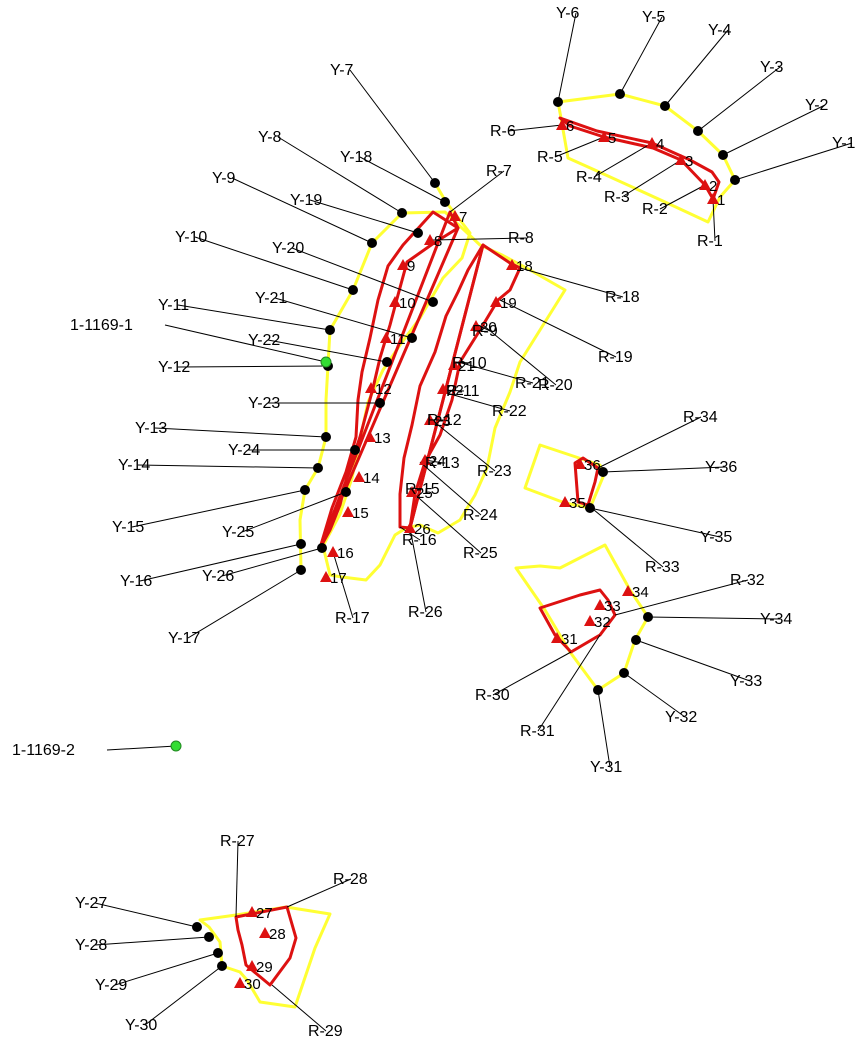 The height and width of the screenshot is (1044, 862). I want to click on y-point-label: Y-27, so click(91, 903).